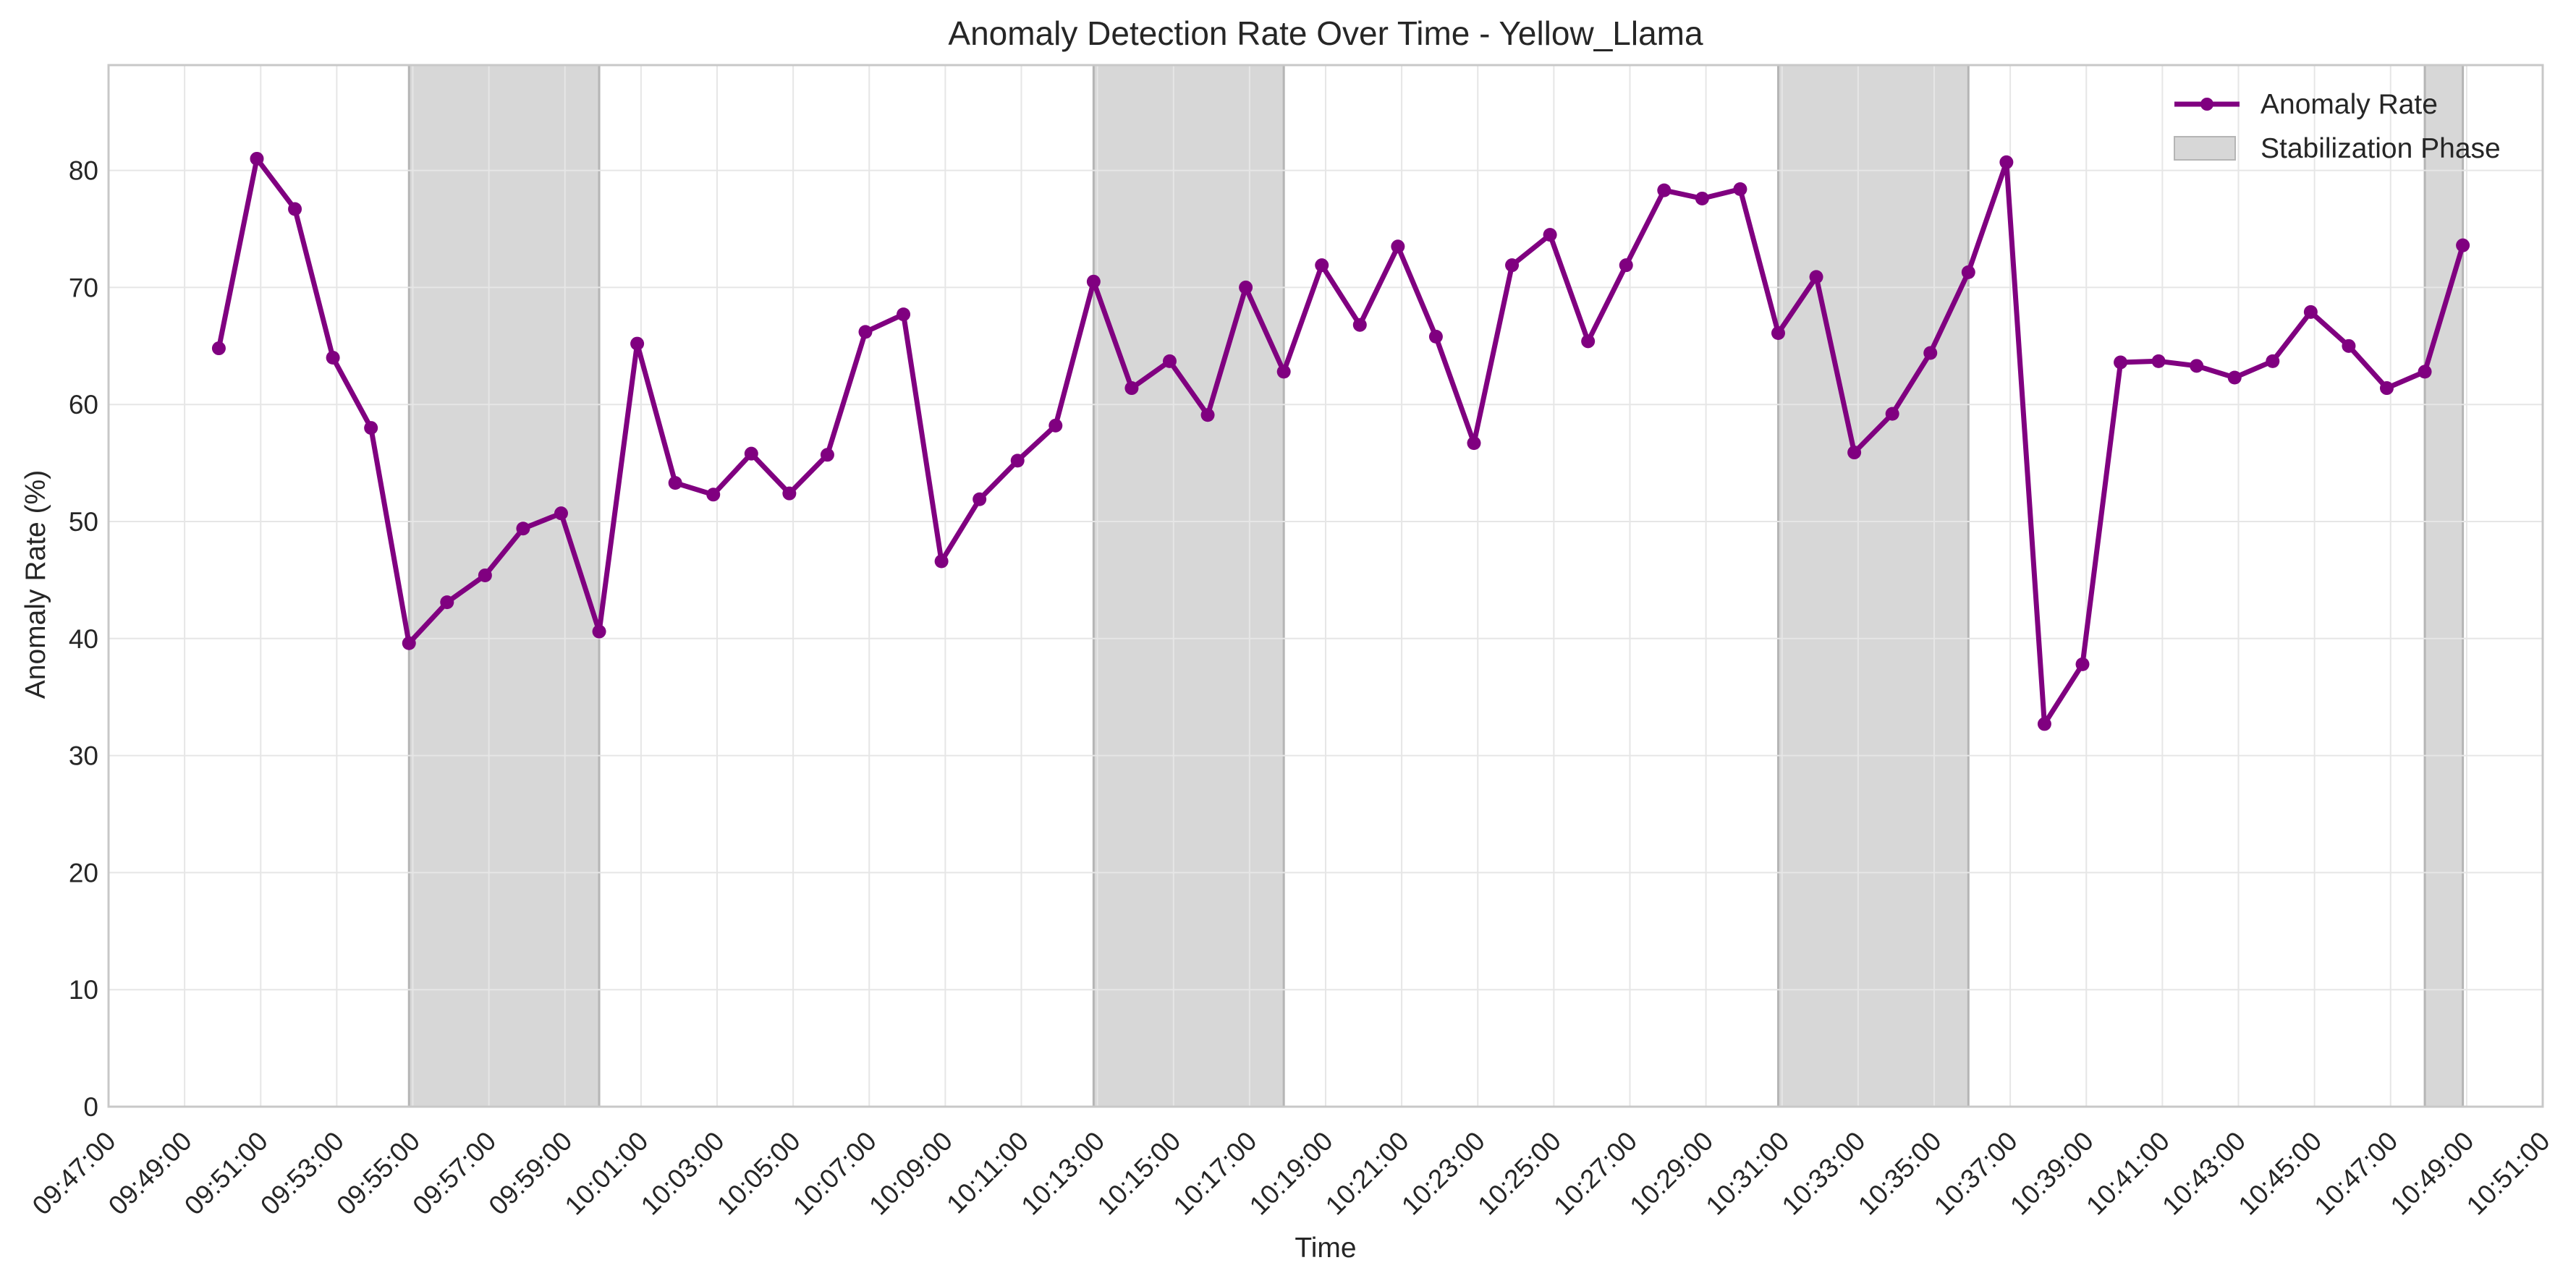  Describe the element at coordinates (2205, 148) in the screenshot. I see `legend-phase-swatch` at that location.